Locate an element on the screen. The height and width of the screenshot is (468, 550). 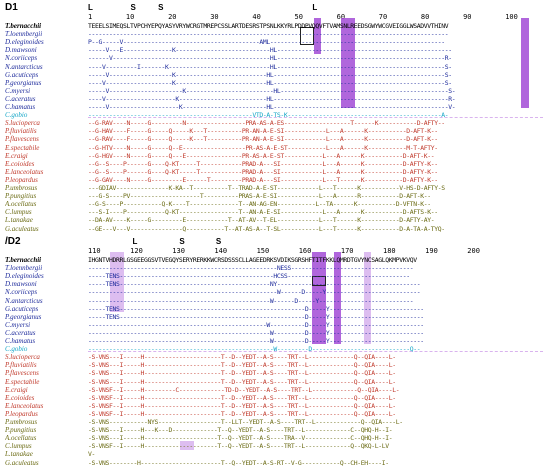
species-name: E.craigi is located at coordinates (16, 389).